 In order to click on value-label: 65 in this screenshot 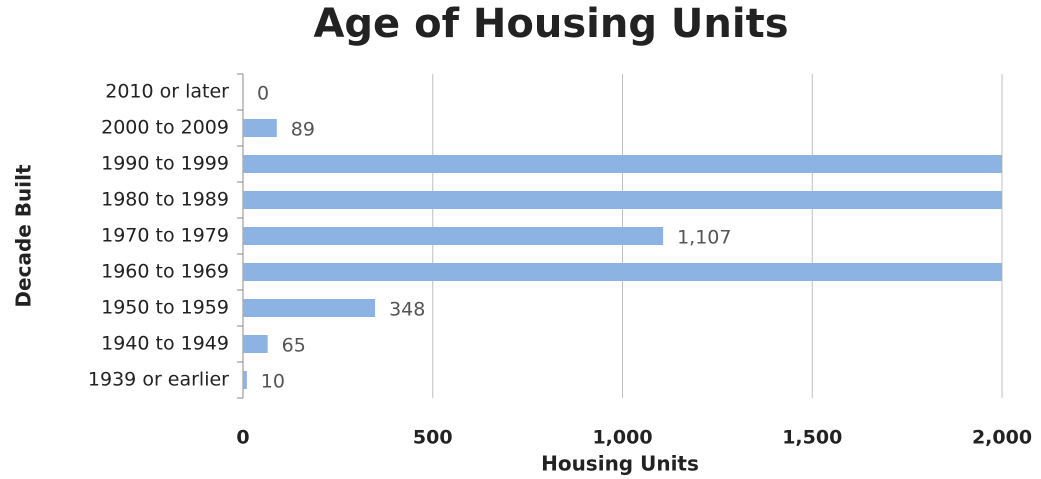, I will do `click(294, 346)`.